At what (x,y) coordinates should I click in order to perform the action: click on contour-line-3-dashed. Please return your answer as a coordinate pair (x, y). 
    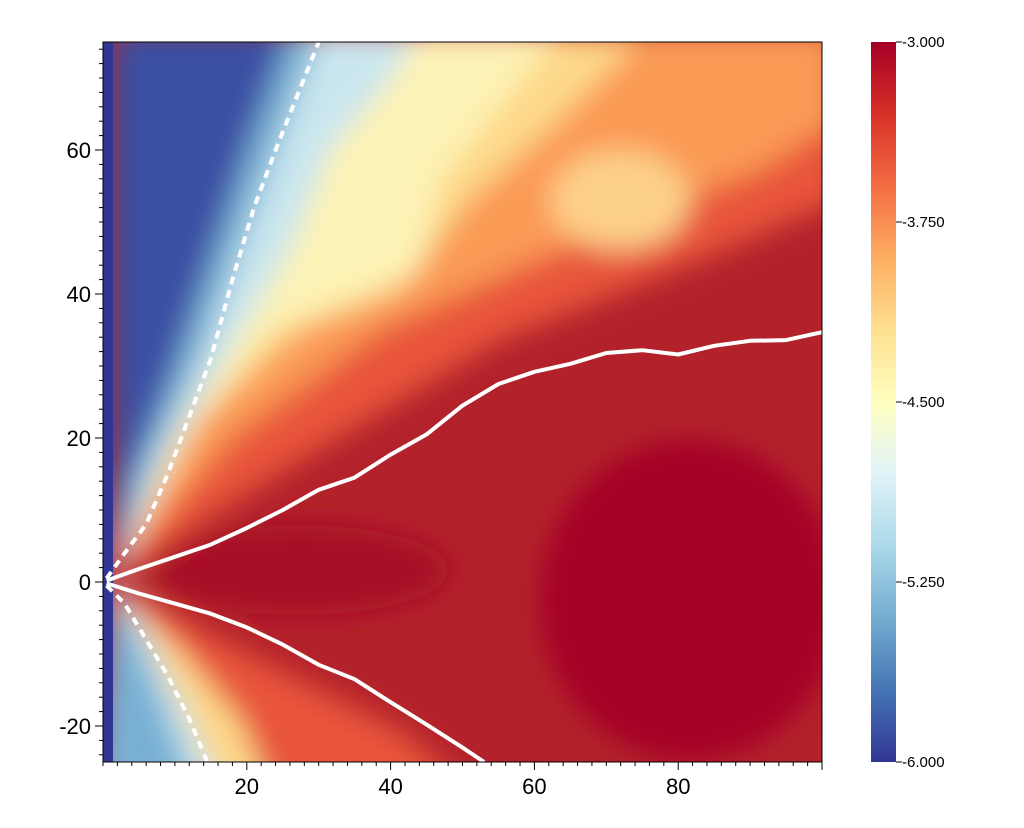
    Looking at the image, I should click on (212, 311).